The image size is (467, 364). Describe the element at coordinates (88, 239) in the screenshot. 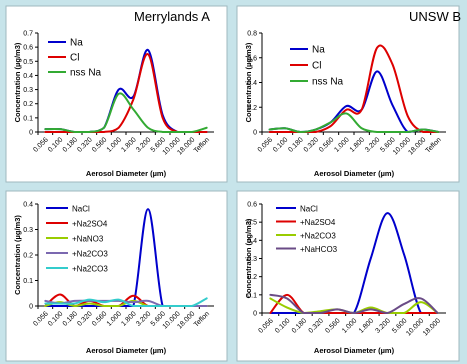

I see `legend-label: +NaNO3` at that location.